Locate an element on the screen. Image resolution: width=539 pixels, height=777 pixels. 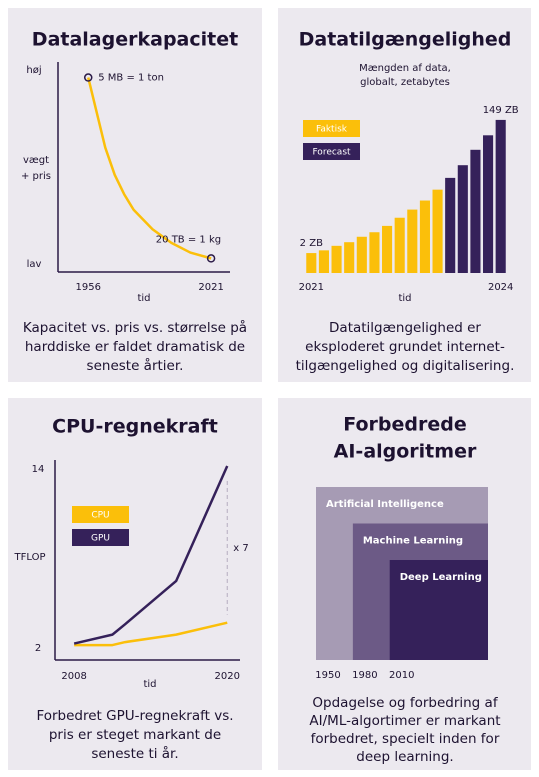
x-tick-label: 1956 is located at coordinates (88, 287).